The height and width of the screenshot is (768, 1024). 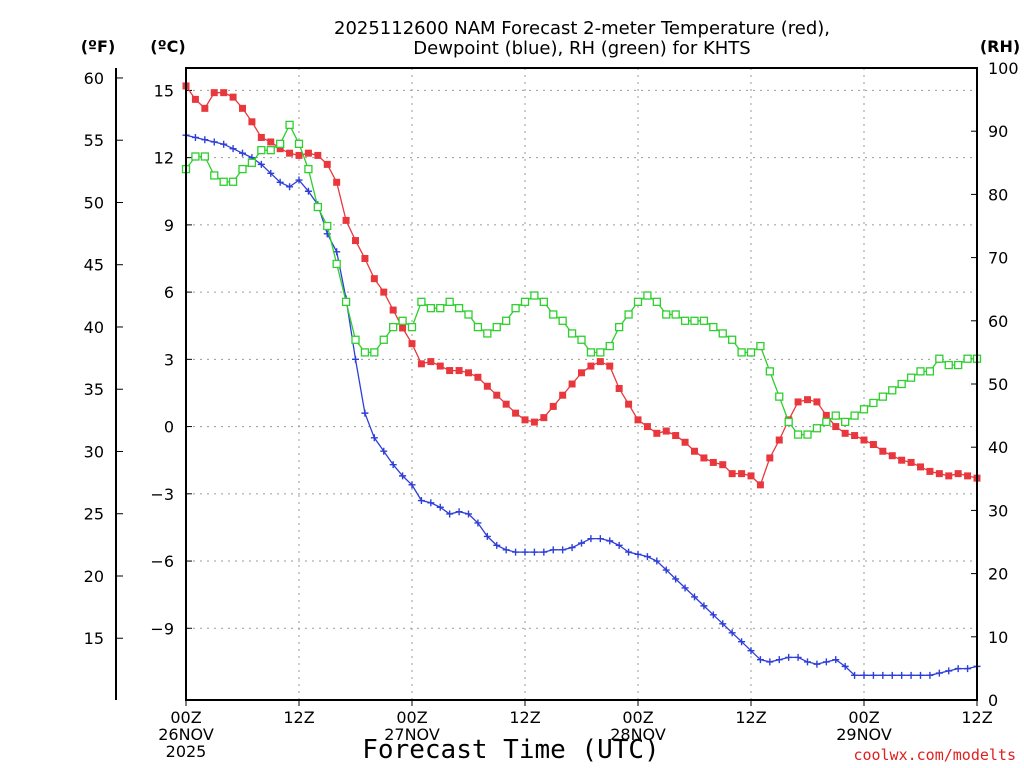 I want to click on celsius-tick-label: −9, so click(x=162, y=628).